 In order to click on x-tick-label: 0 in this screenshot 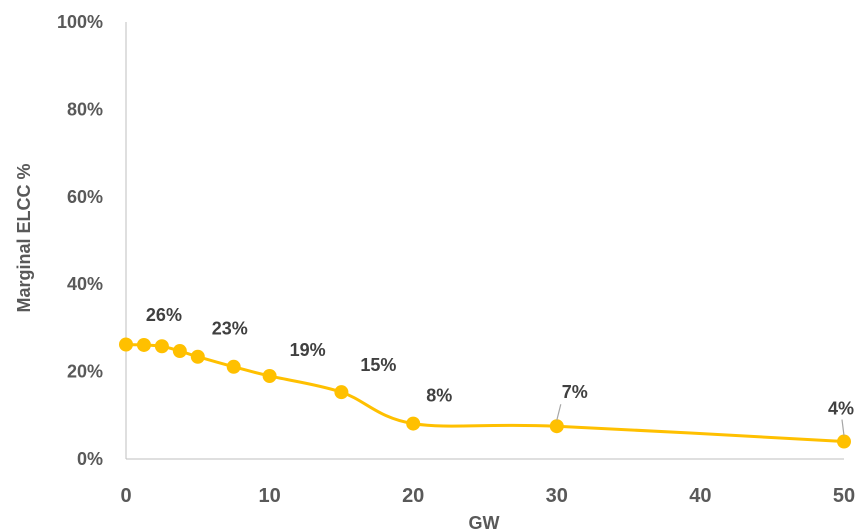, I will do `click(125, 496)`.